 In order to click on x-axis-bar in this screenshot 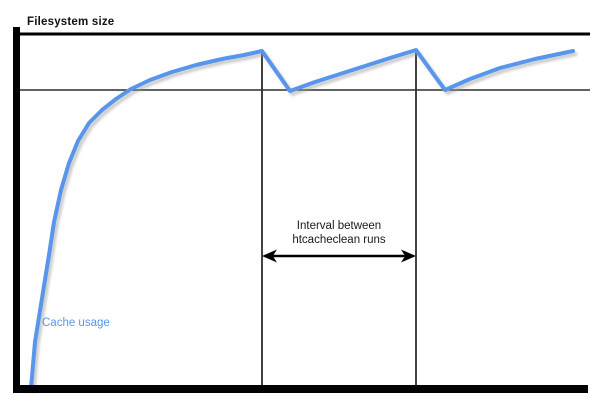, I will do `click(300, 389)`.